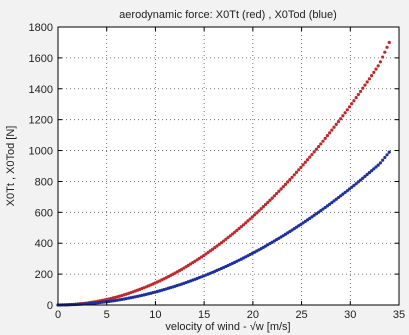 The height and width of the screenshot is (335, 409). What do you see at coordinates (253, 315) in the screenshot?
I see `x-tick-label: 20` at bounding box center [253, 315].